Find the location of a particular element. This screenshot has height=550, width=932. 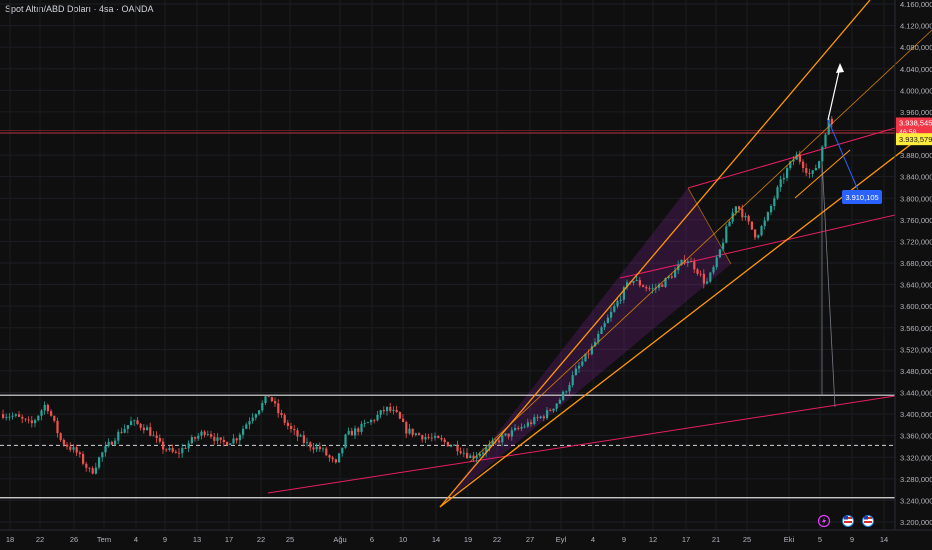

y-tick-label: 3.240,000 is located at coordinates (916, 500).